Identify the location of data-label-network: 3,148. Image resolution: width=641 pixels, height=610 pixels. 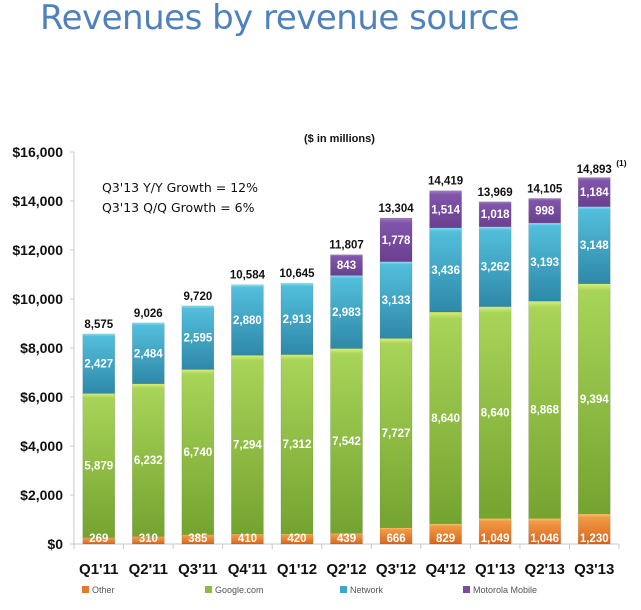
(594, 246).